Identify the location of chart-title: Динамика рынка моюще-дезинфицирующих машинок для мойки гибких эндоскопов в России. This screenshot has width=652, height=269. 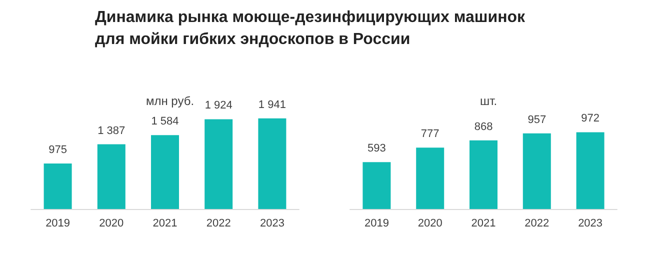
(310, 29).